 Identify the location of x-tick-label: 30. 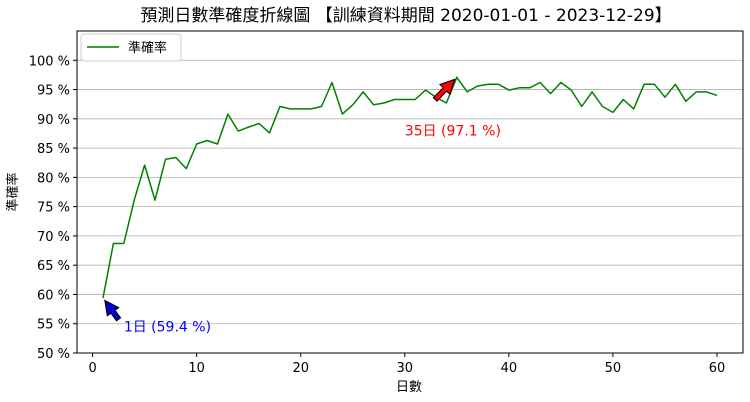
(405, 368).